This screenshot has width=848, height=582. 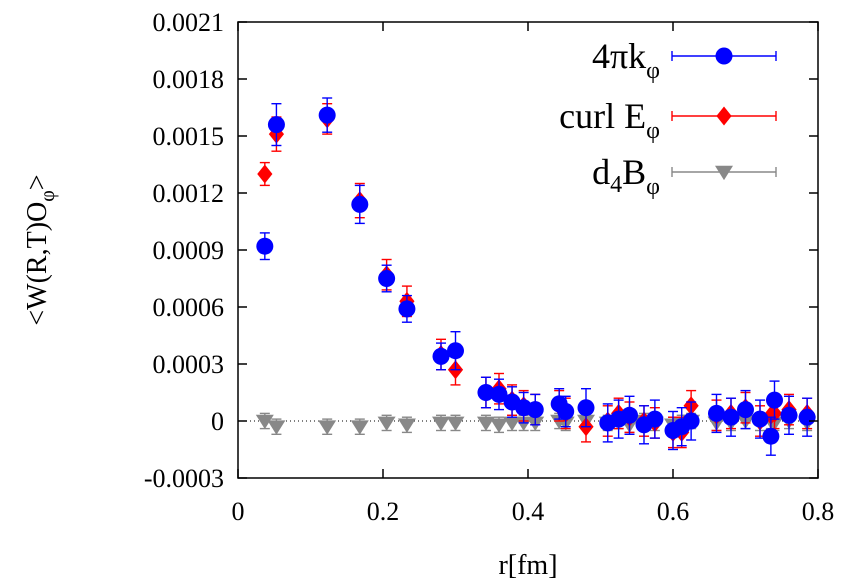 What do you see at coordinates (189, 193) in the screenshot?
I see `y-tick-label: 0.0012` at bounding box center [189, 193].